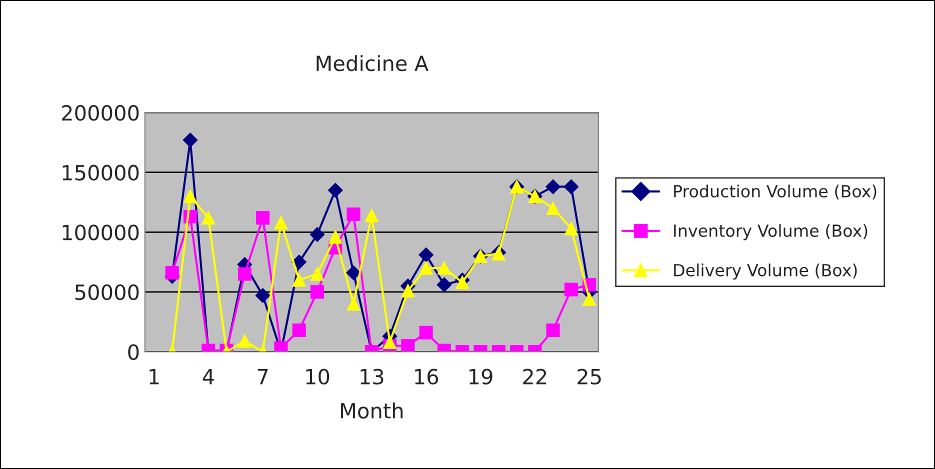 The height and width of the screenshot is (469, 935). Describe the element at coordinates (100, 172) in the screenshot. I see `y-tick-label: 150000` at that location.